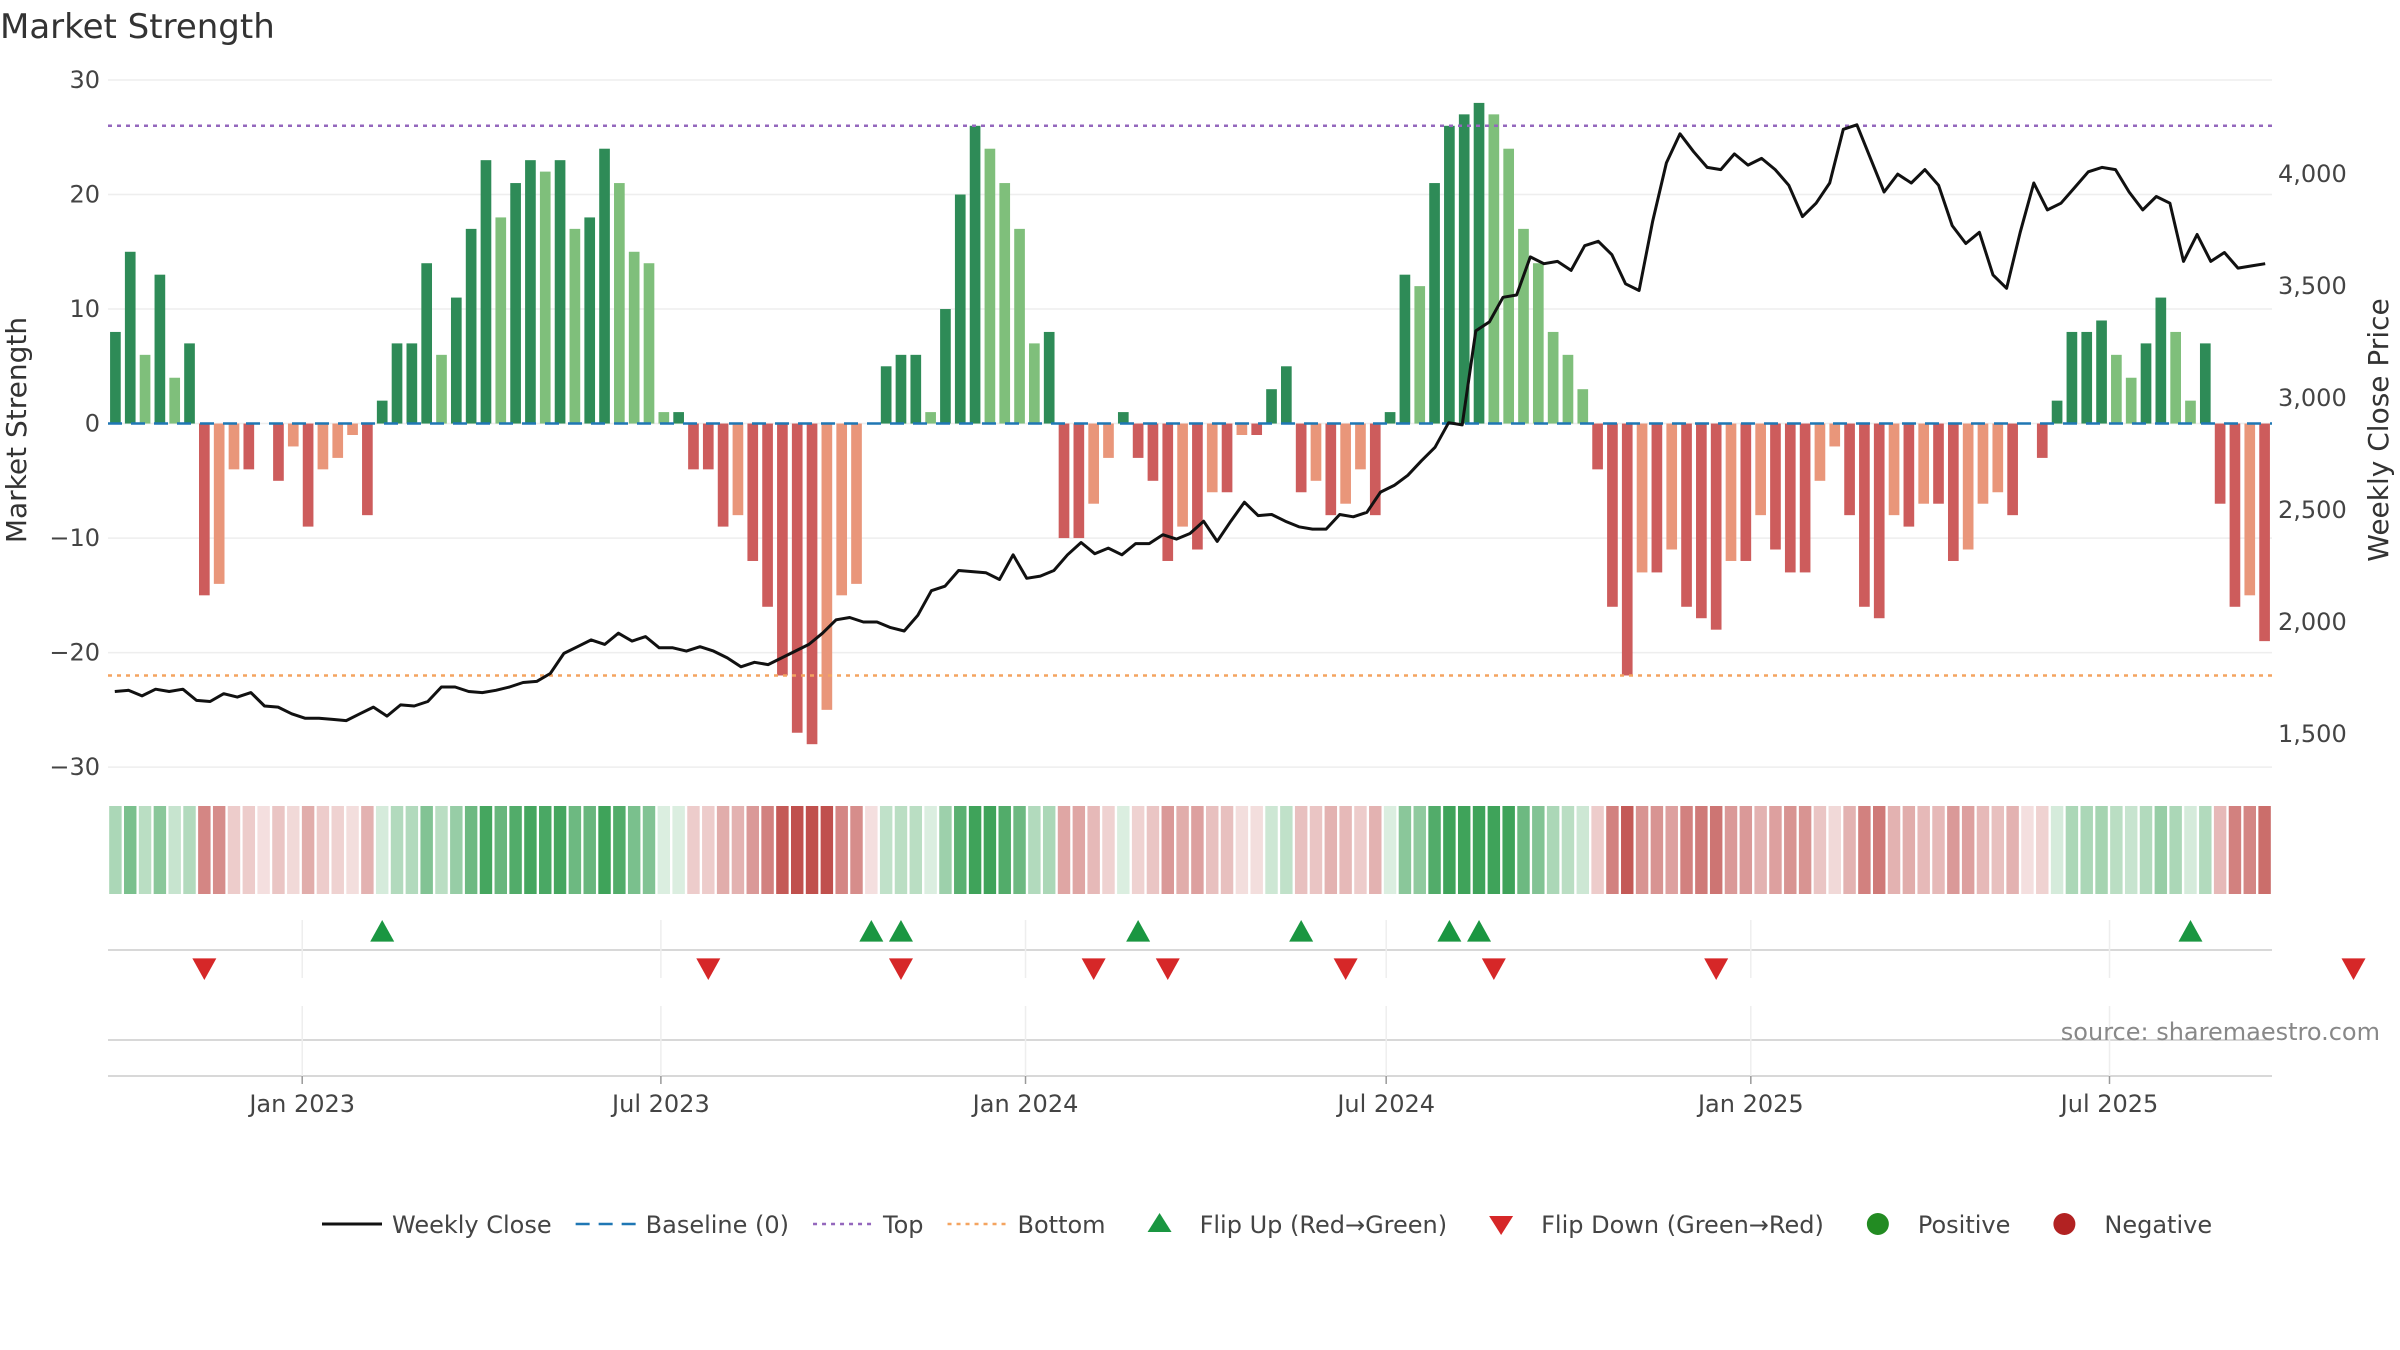 Image resolution: width=2400 pixels, height=1350 pixels. Describe the element at coordinates (1324, 1225) in the screenshot. I see `legend-label: Flip Up (Red→Green)` at that location.